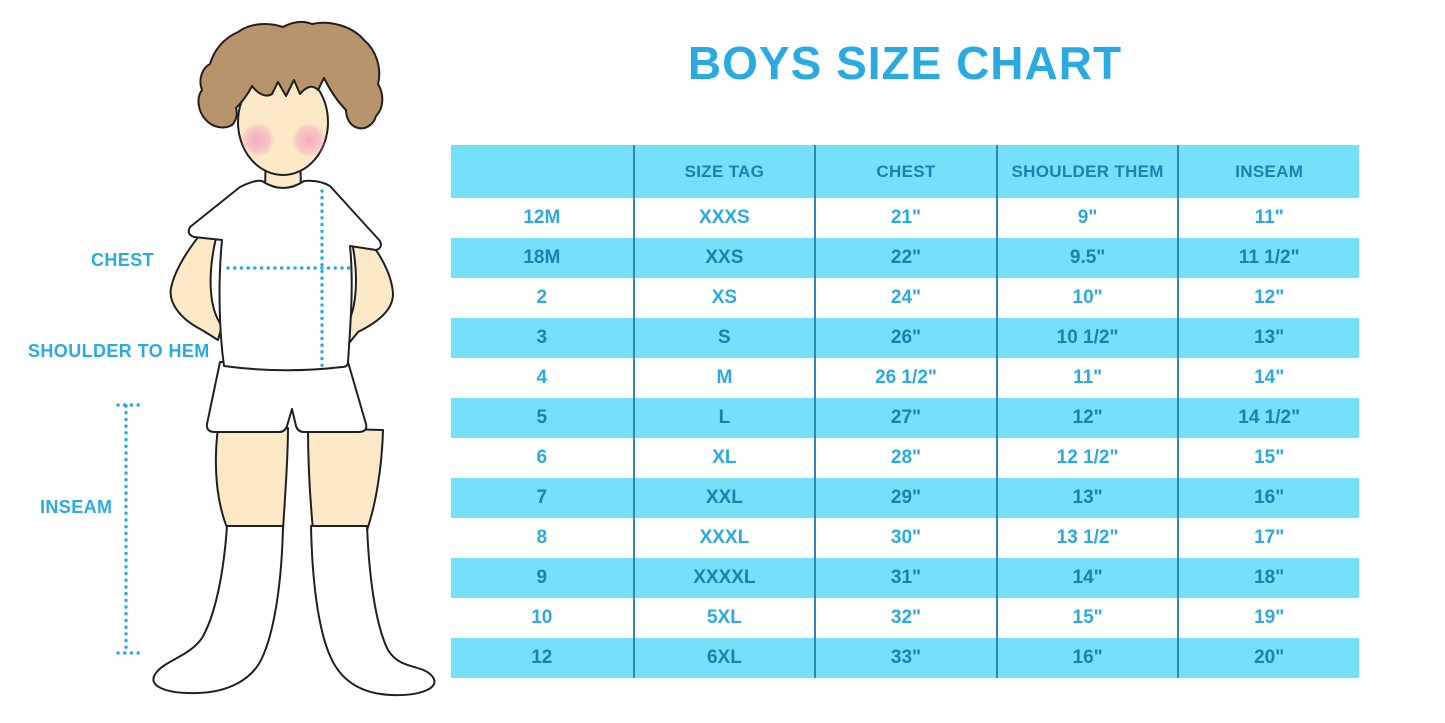 The image size is (1445, 723). I want to click on table-cell: 26 1/2", so click(905, 378).